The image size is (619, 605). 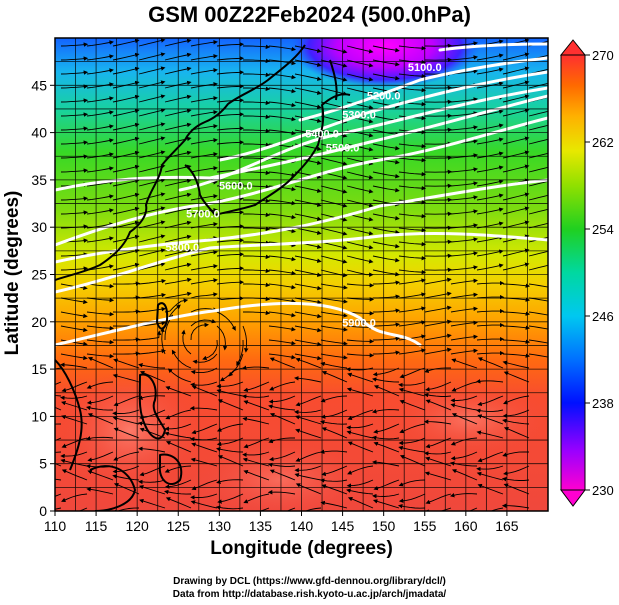 I want to click on coast-borneo, so click(x=112, y=488).